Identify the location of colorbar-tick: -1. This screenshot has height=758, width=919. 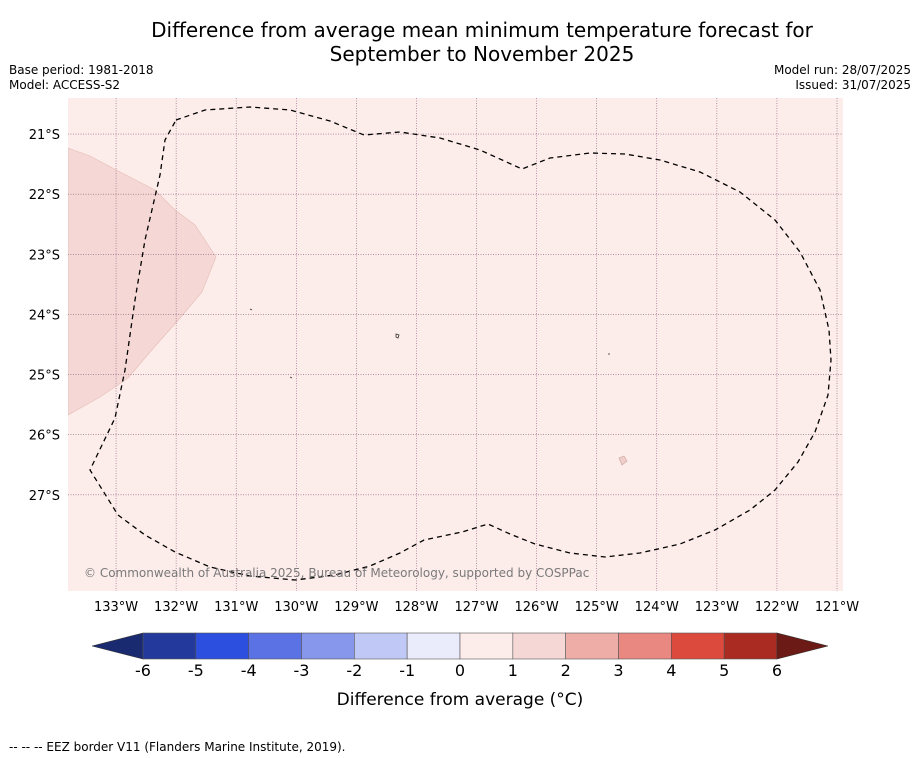
(407, 670).